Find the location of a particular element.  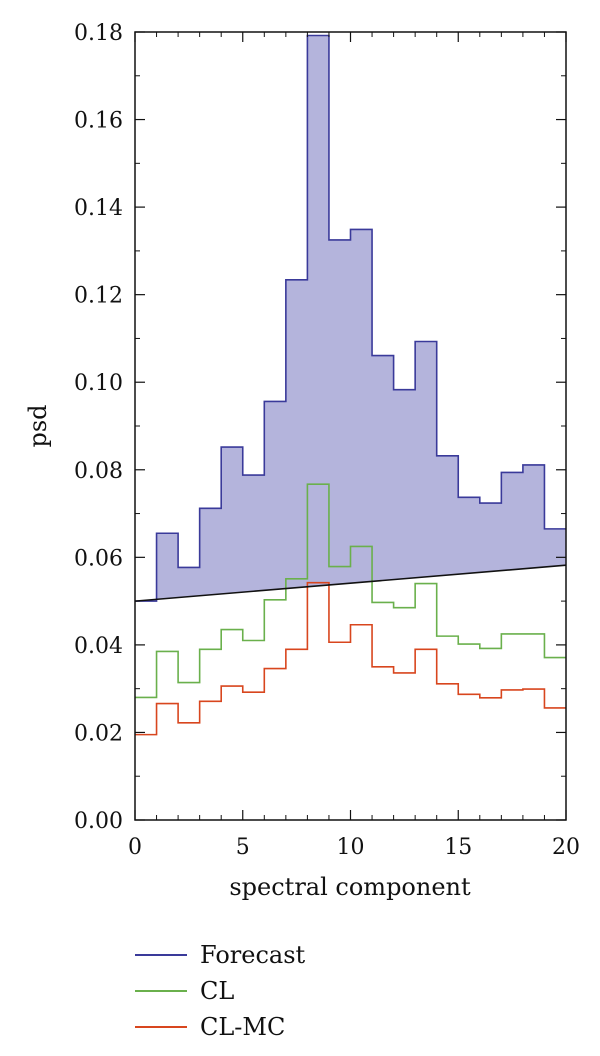

series-line-cl-mc is located at coordinates (350, 658).